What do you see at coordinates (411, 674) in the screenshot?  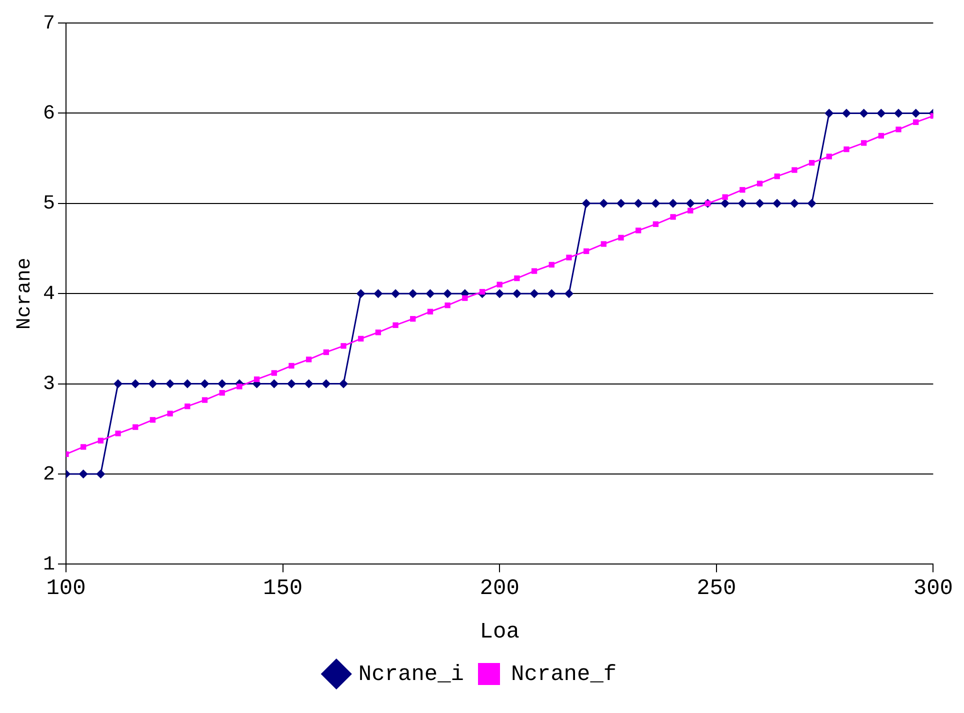 I see `legend-label: Ncrane_i` at bounding box center [411, 674].